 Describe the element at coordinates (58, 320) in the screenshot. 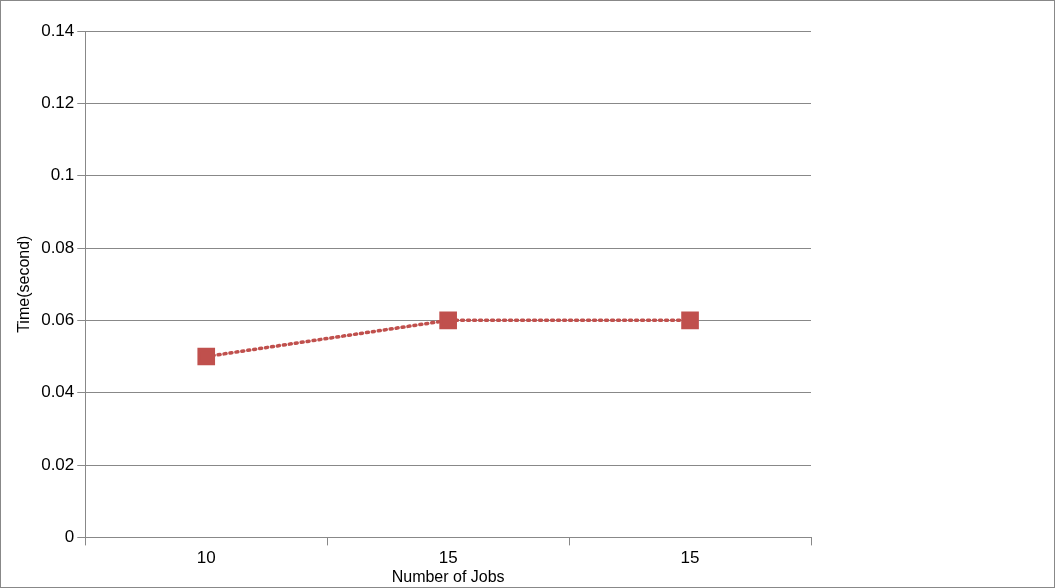

I see `y-tick-label: 0.06` at that location.